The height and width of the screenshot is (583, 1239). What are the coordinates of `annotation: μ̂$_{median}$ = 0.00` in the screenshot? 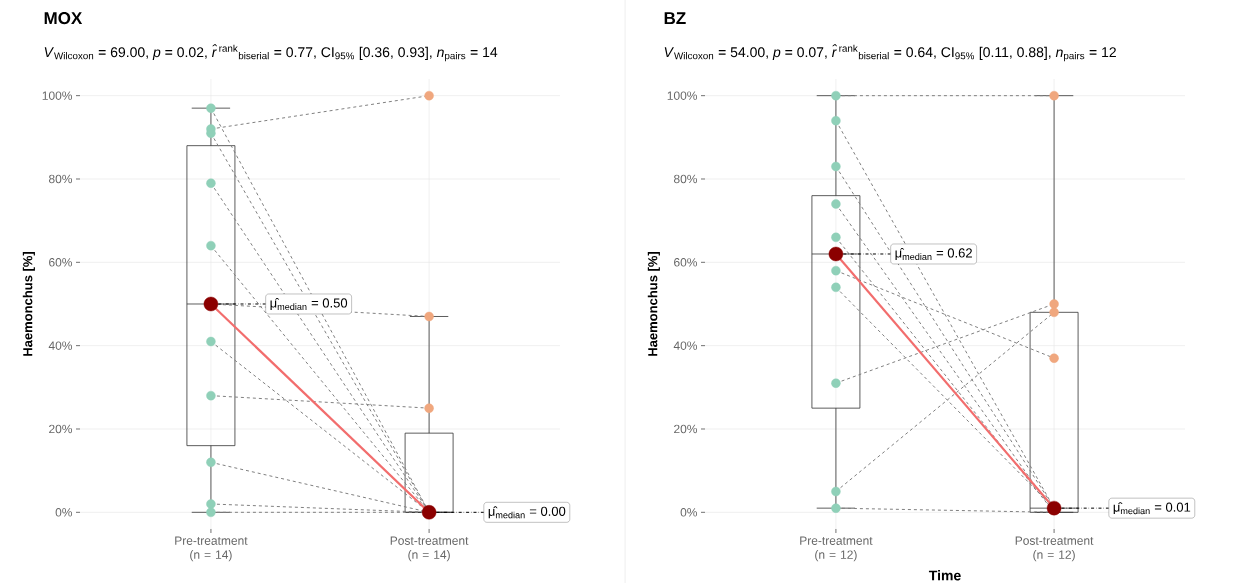 It's located at (527, 512).